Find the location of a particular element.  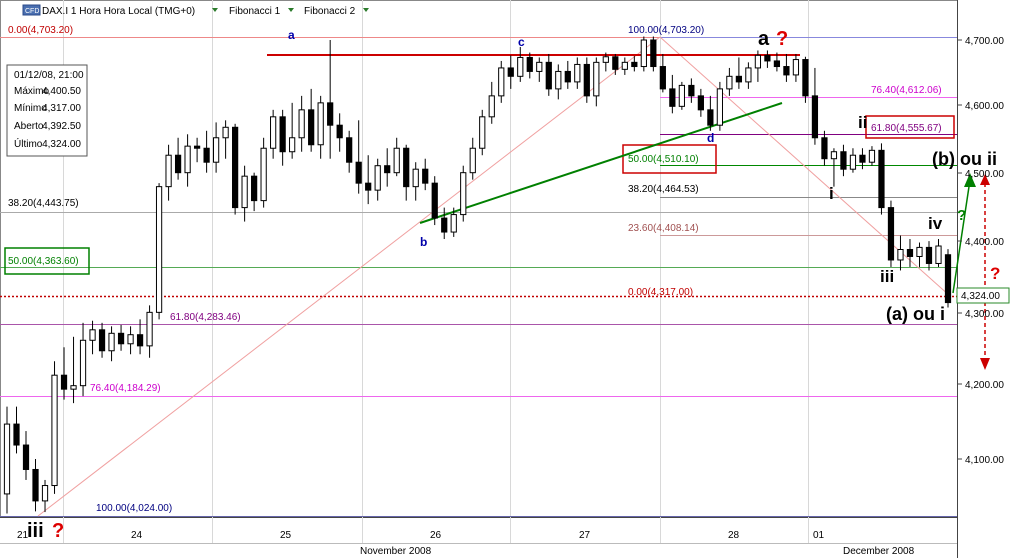

fib1-dropdown-icon is located at coordinates (291, 10).